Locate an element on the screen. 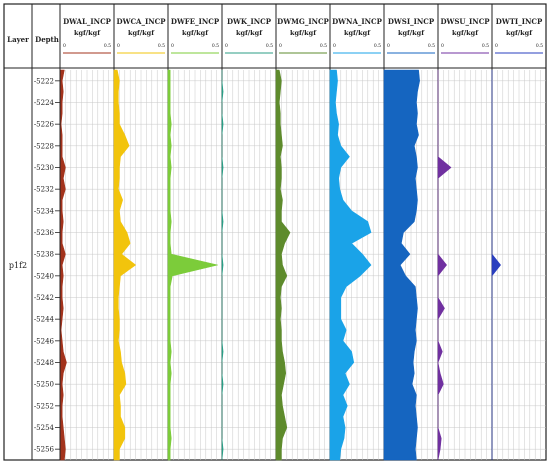  track-dwfe-incp: DWFE_INCP kgf/kgf 0 0.5 is located at coordinates (194, 232).